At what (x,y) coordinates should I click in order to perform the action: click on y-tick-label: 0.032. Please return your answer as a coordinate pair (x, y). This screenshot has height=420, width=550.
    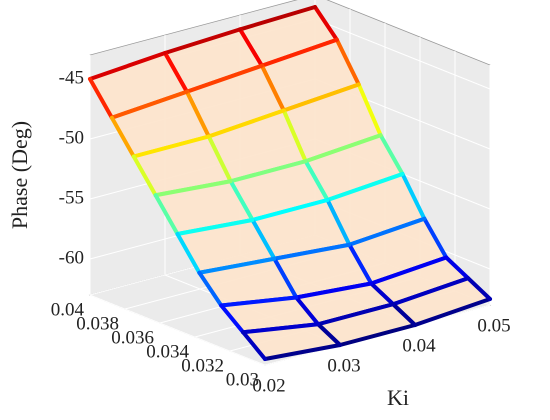
    Looking at the image, I should click on (202, 365).